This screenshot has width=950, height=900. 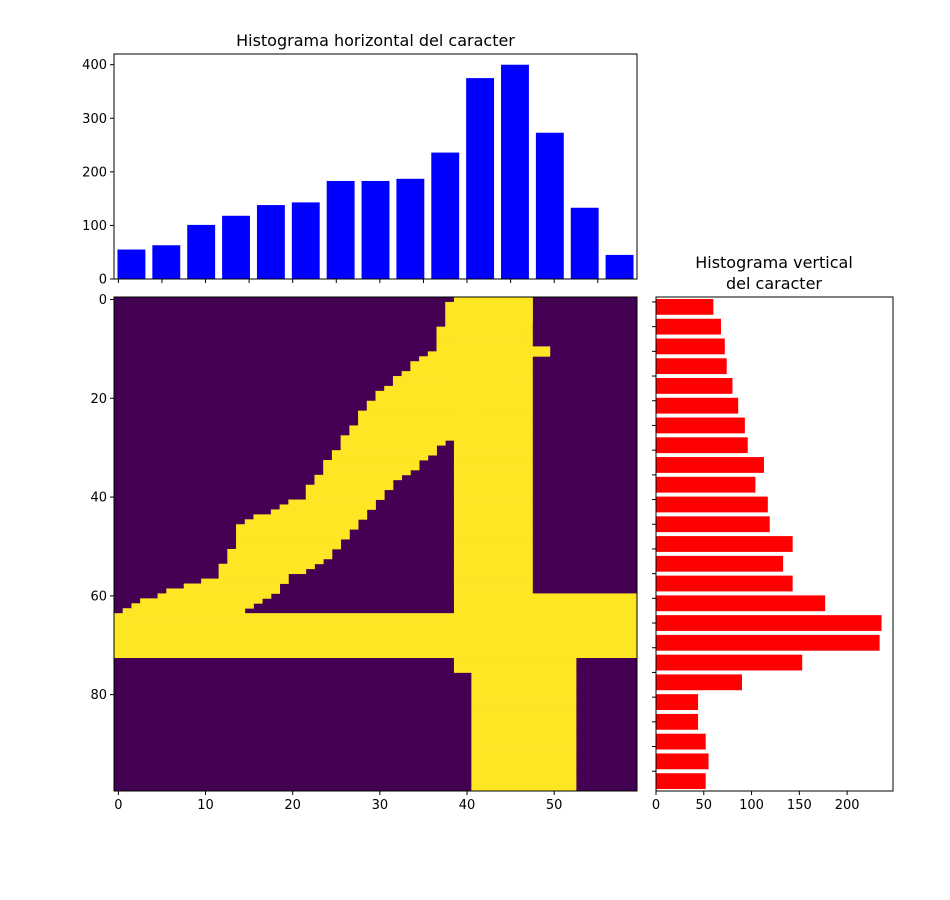 What do you see at coordinates (98, 498) in the screenshot?
I see `image-ytick-label: 40` at bounding box center [98, 498].